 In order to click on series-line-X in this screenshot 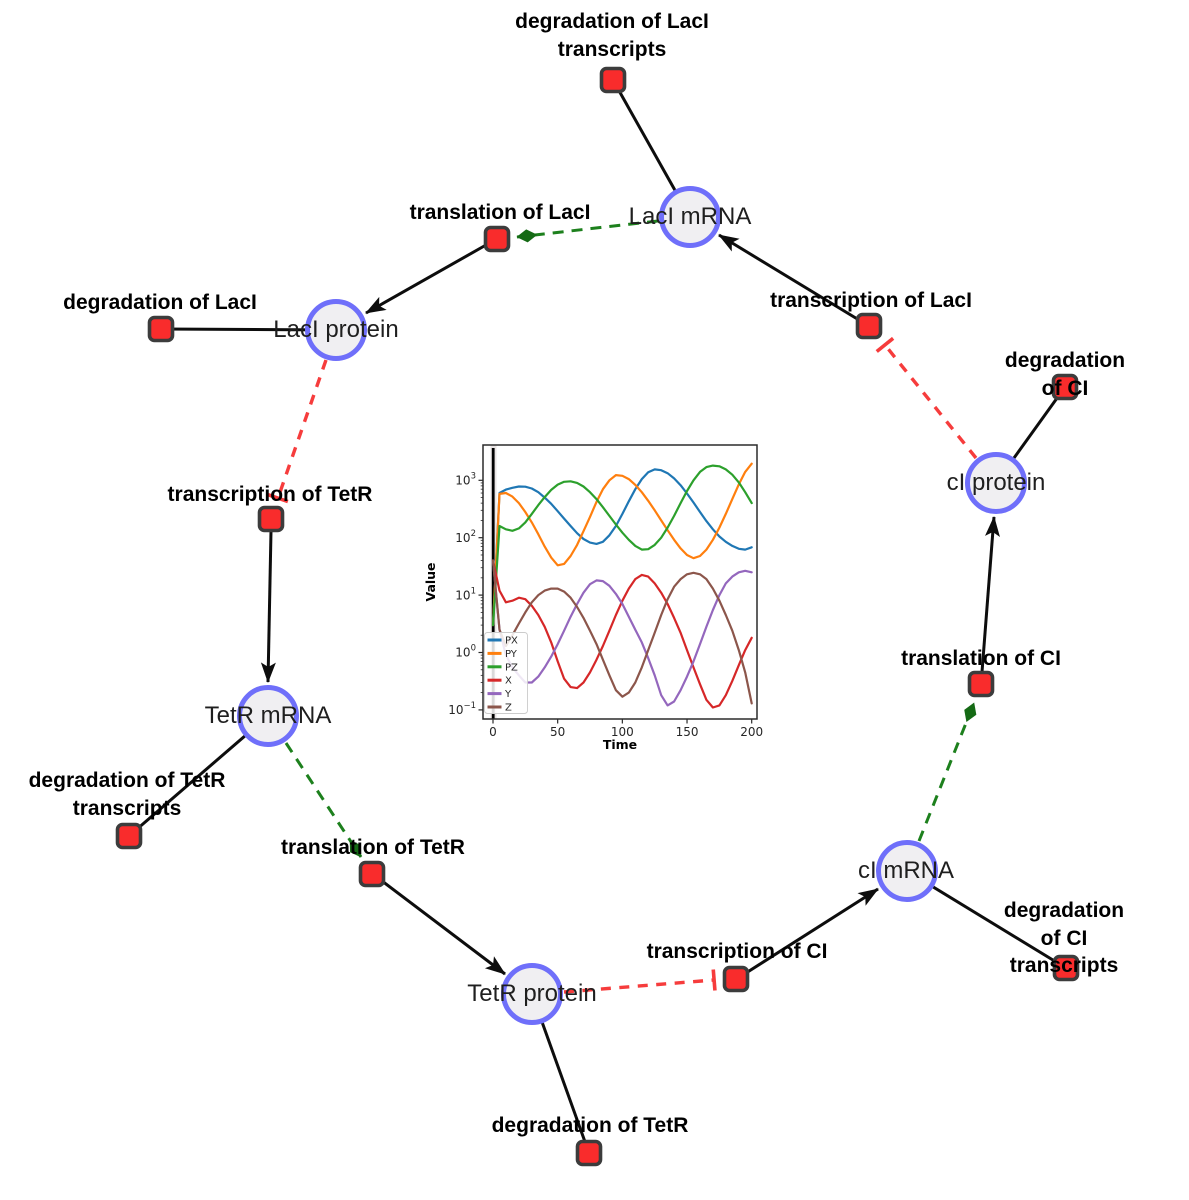, I will do `click(622, 634)`.